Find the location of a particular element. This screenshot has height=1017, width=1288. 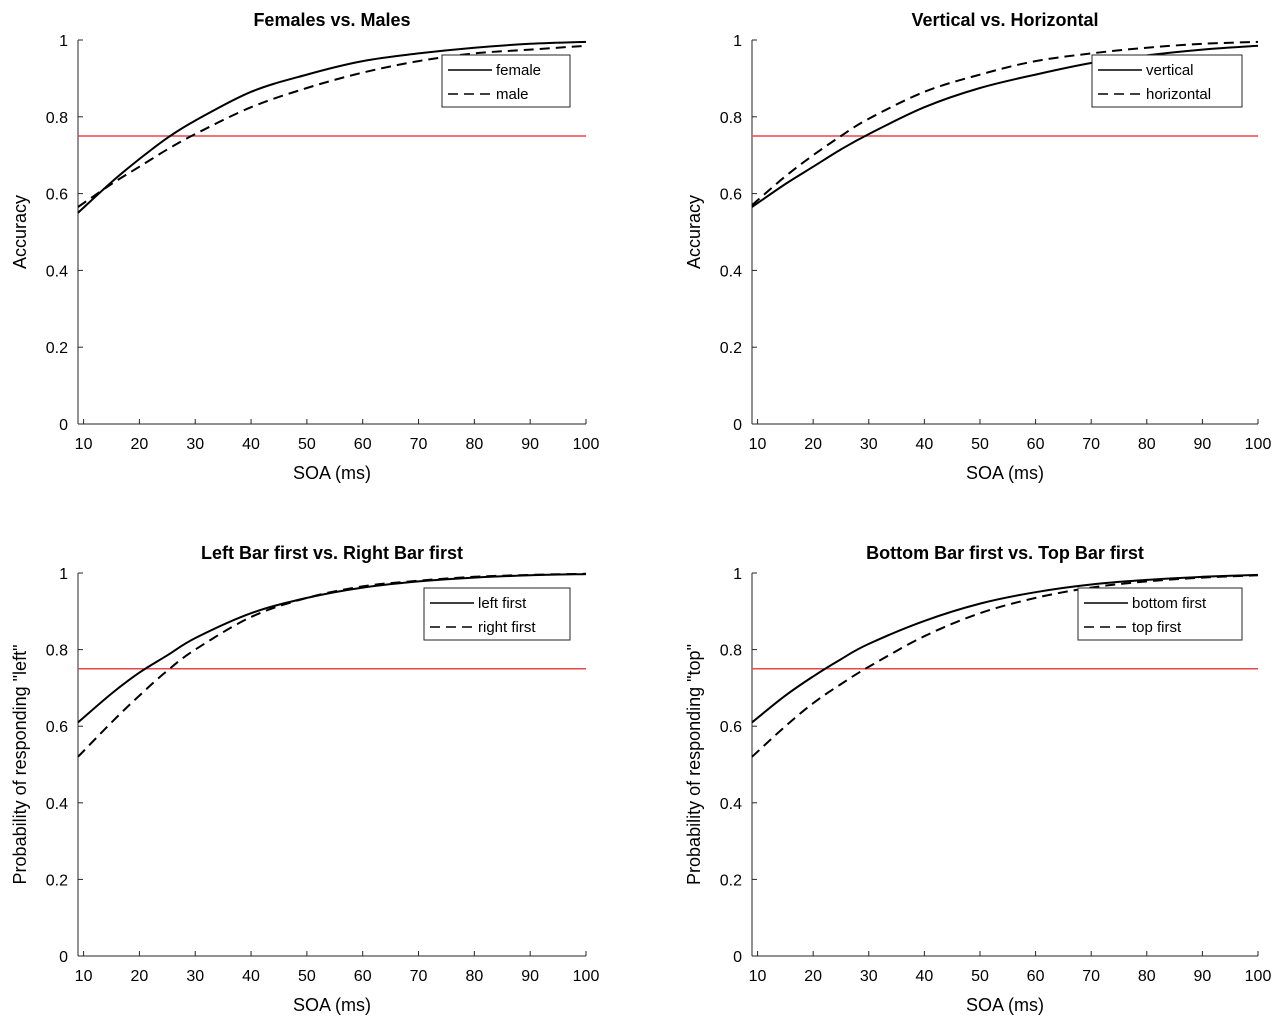

legend-label: right first is located at coordinates (507, 627).